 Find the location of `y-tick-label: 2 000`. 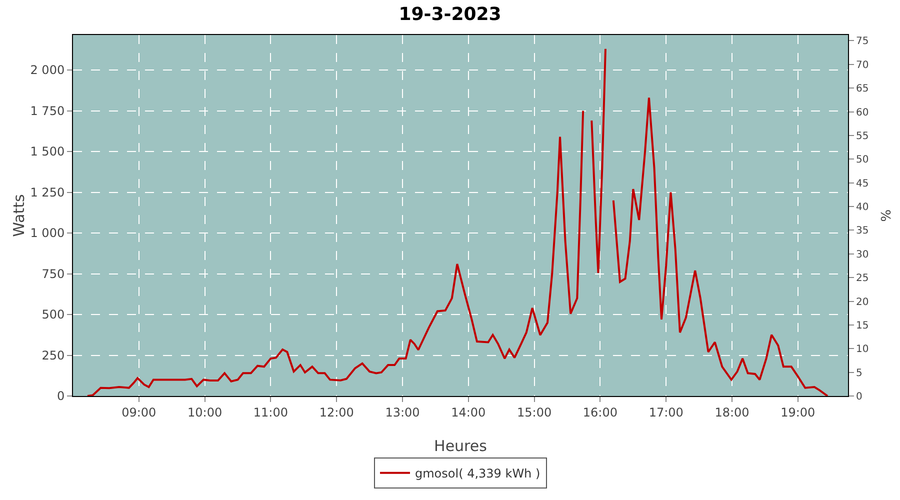

y-tick-label: 2 000 is located at coordinates (47, 70).